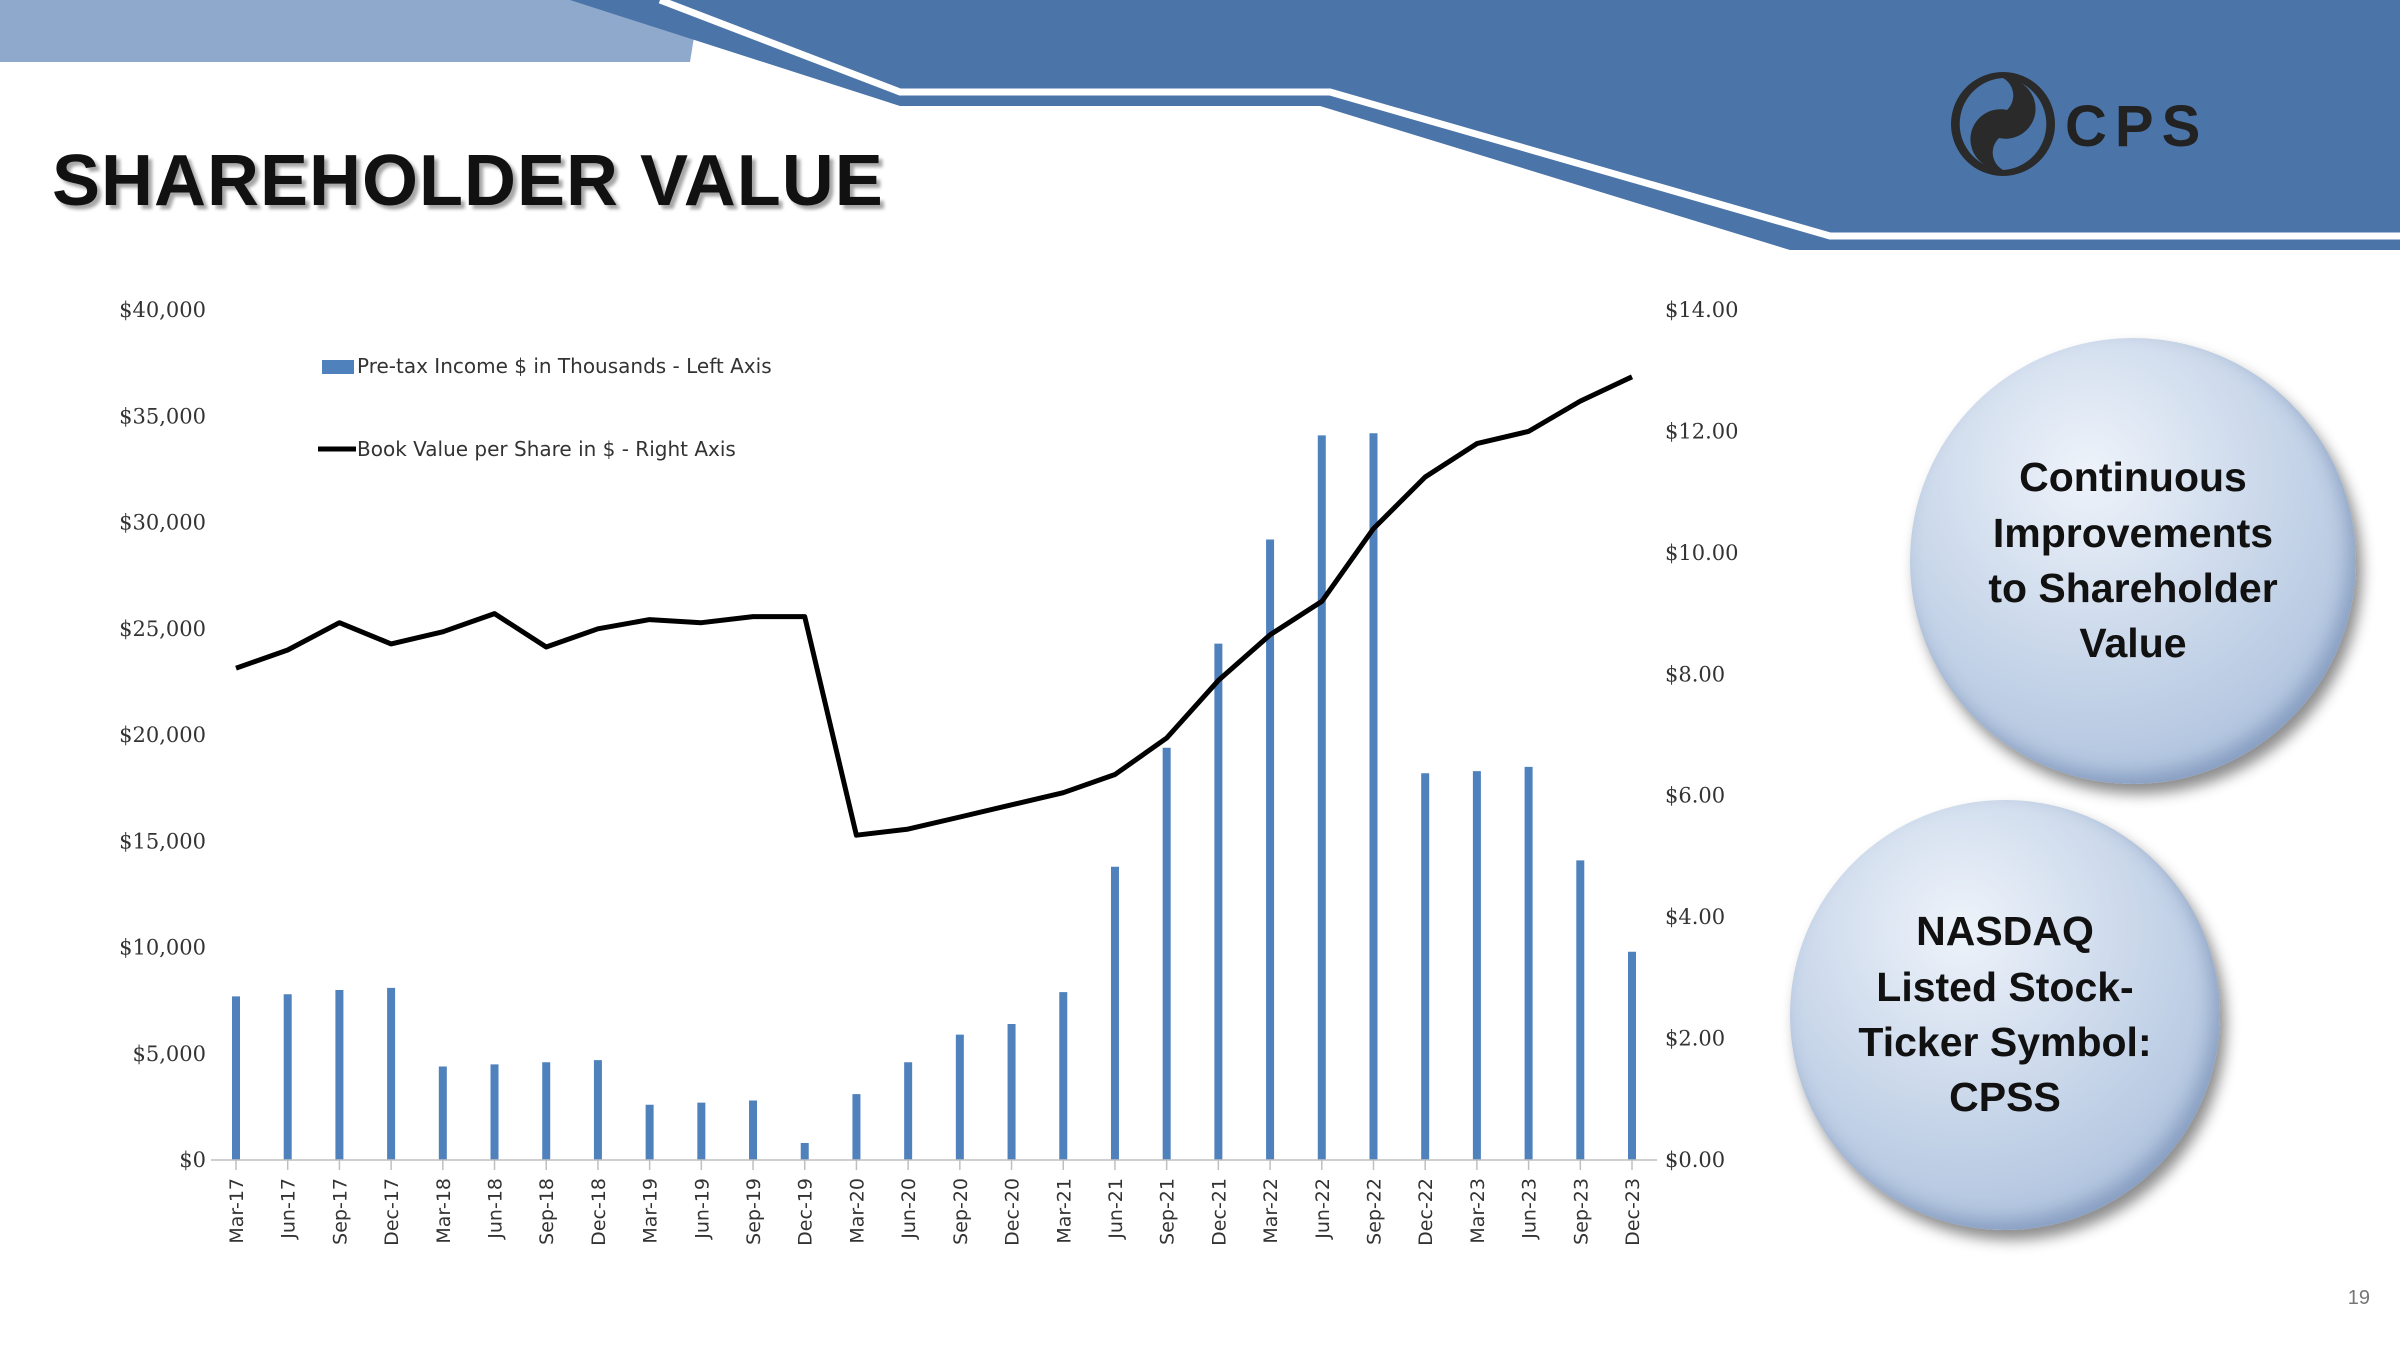  What do you see at coordinates (162, 948) in the screenshot?
I see `left-tick-label: $10,000` at bounding box center [162, 948].